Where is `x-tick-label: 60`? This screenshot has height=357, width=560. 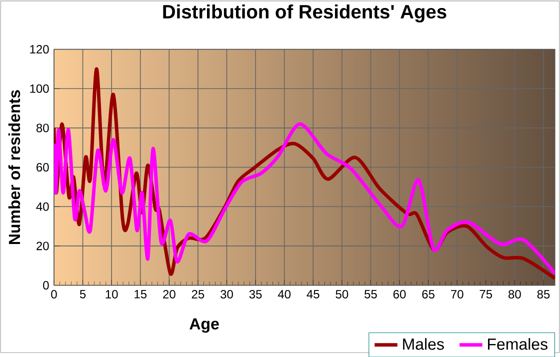 x-tick-label: 60 is located at coordinates (399, 294).